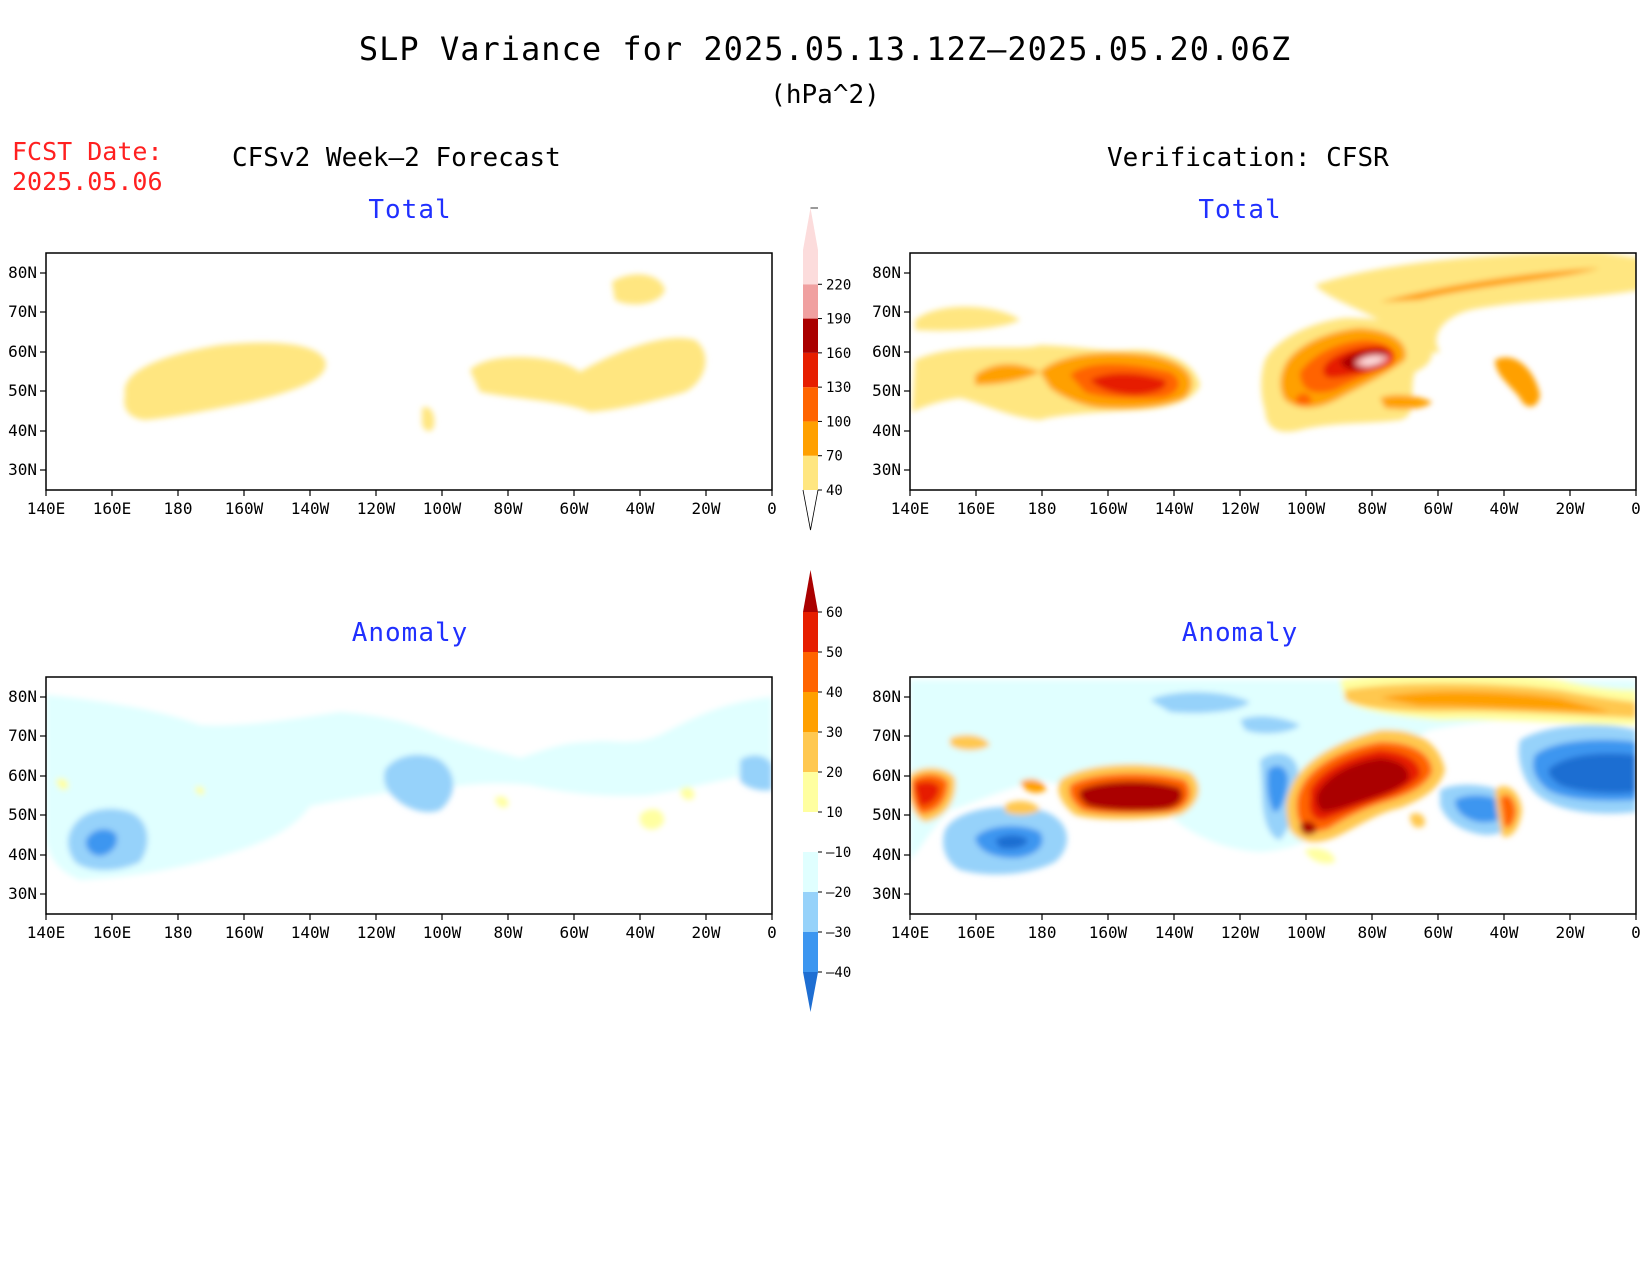 This screenshot has height=1275, width=1650. What do you see at coordinates (838, 320) in the screenshot?
I see `total-colorbar-label: 190` at bounding box center [838, 320].